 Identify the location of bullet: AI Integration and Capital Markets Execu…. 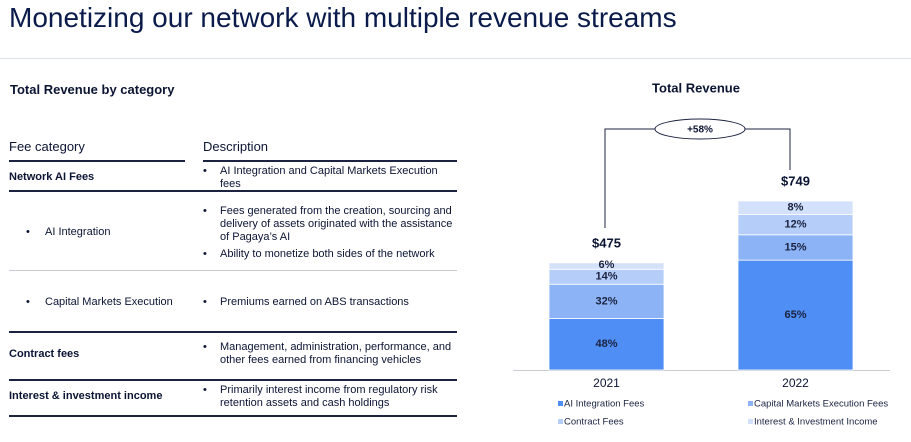
(328, 178).